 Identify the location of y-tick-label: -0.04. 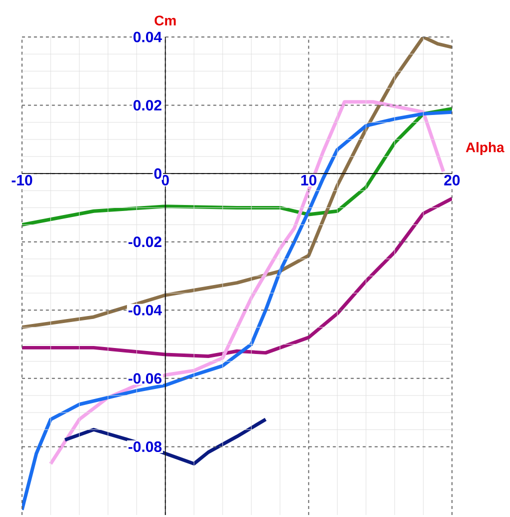
(145, 310).